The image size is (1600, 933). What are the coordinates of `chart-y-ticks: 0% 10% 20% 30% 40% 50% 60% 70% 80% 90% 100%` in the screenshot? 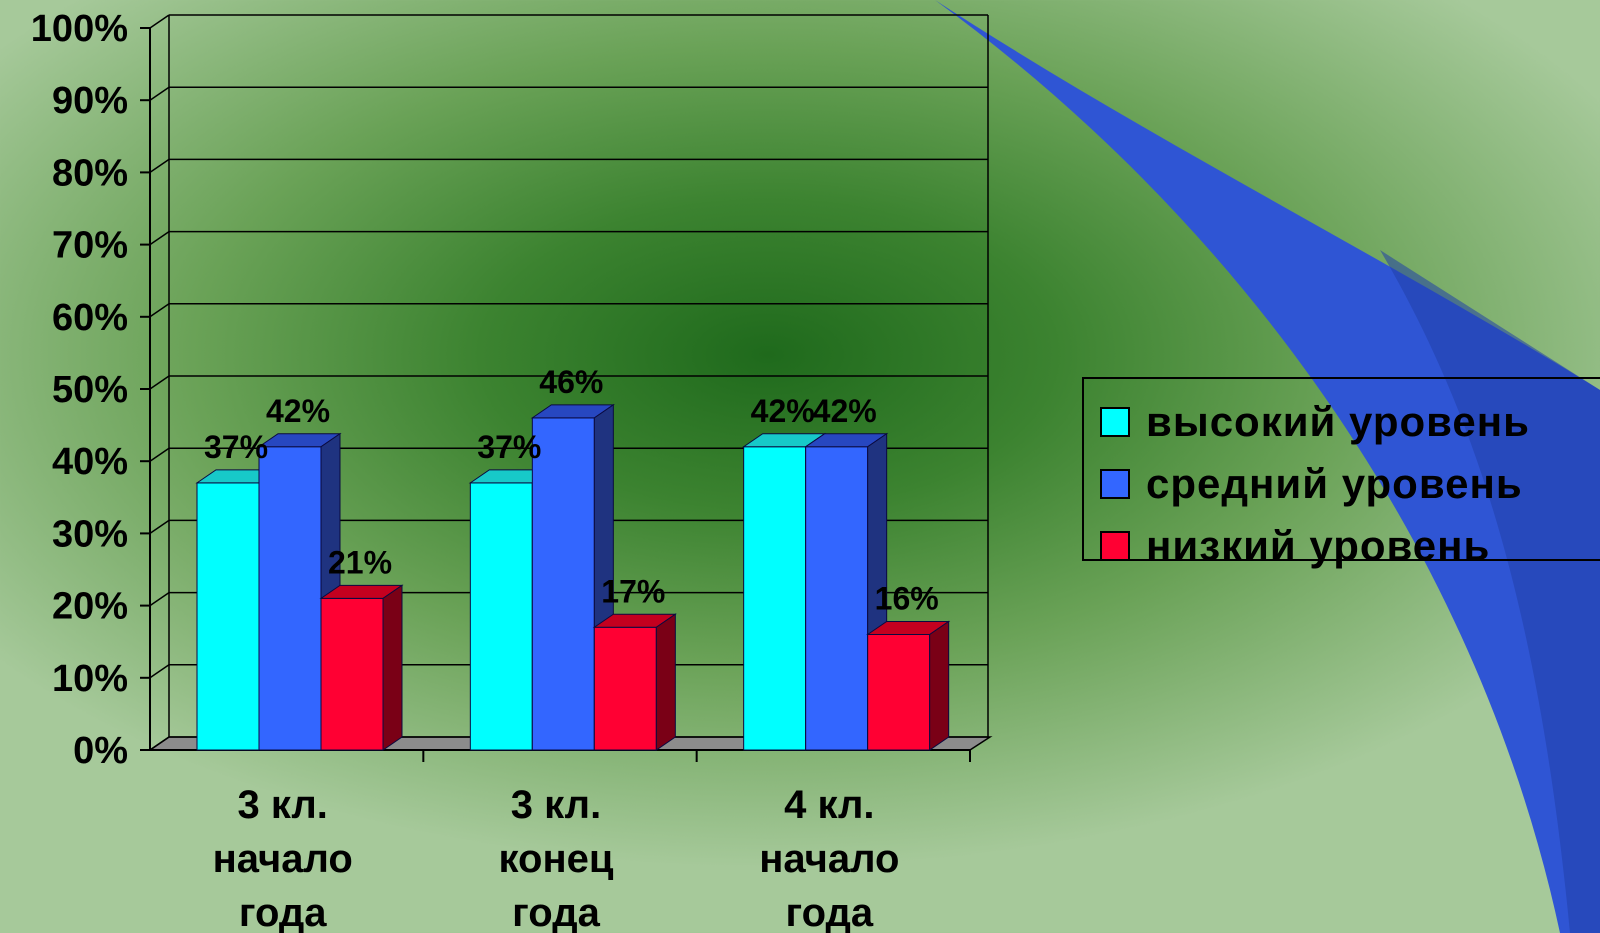 It's located at (90, 390).